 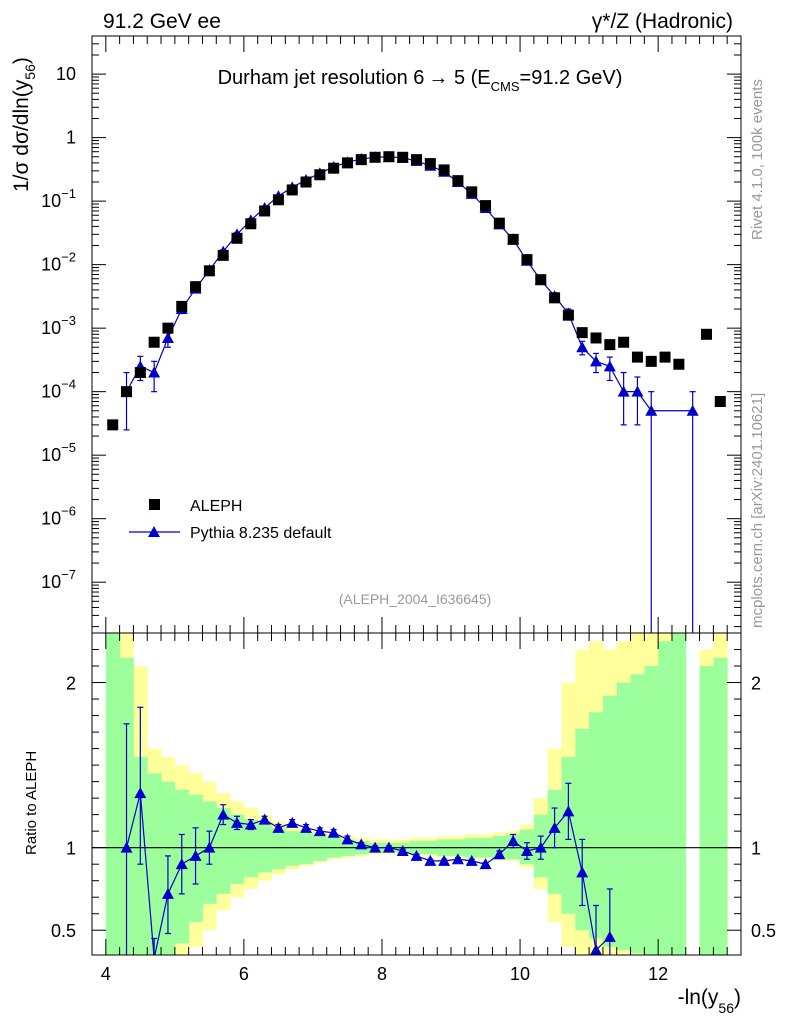 I want to click on ratio-y-tick-label-right: 1, so click(x=756, y=849).